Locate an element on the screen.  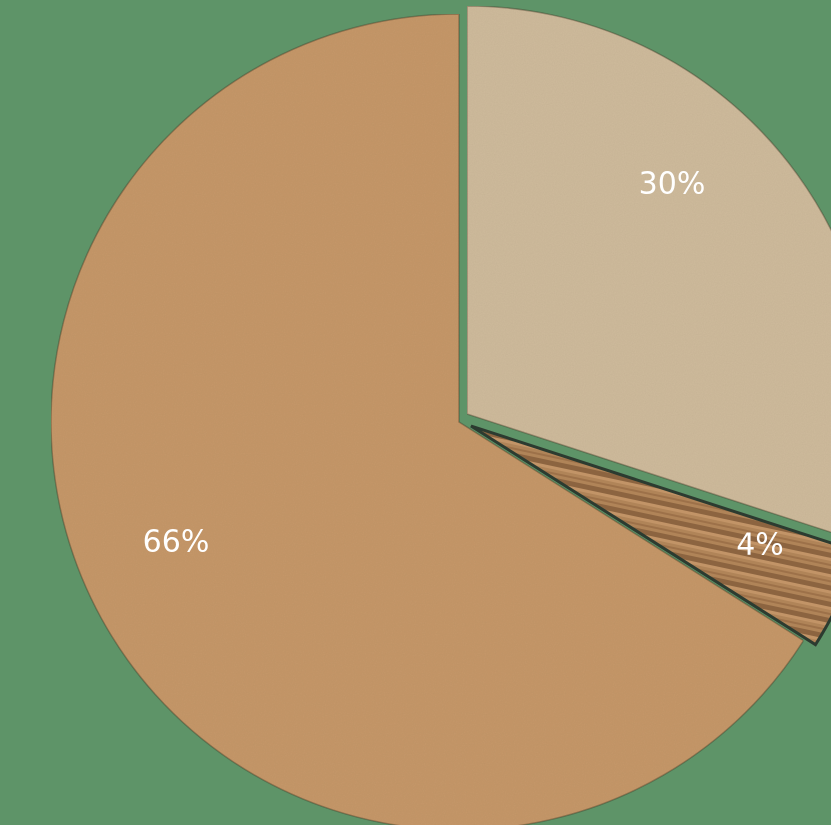
pie-slice-4pct is located at coordinates (650, 535).